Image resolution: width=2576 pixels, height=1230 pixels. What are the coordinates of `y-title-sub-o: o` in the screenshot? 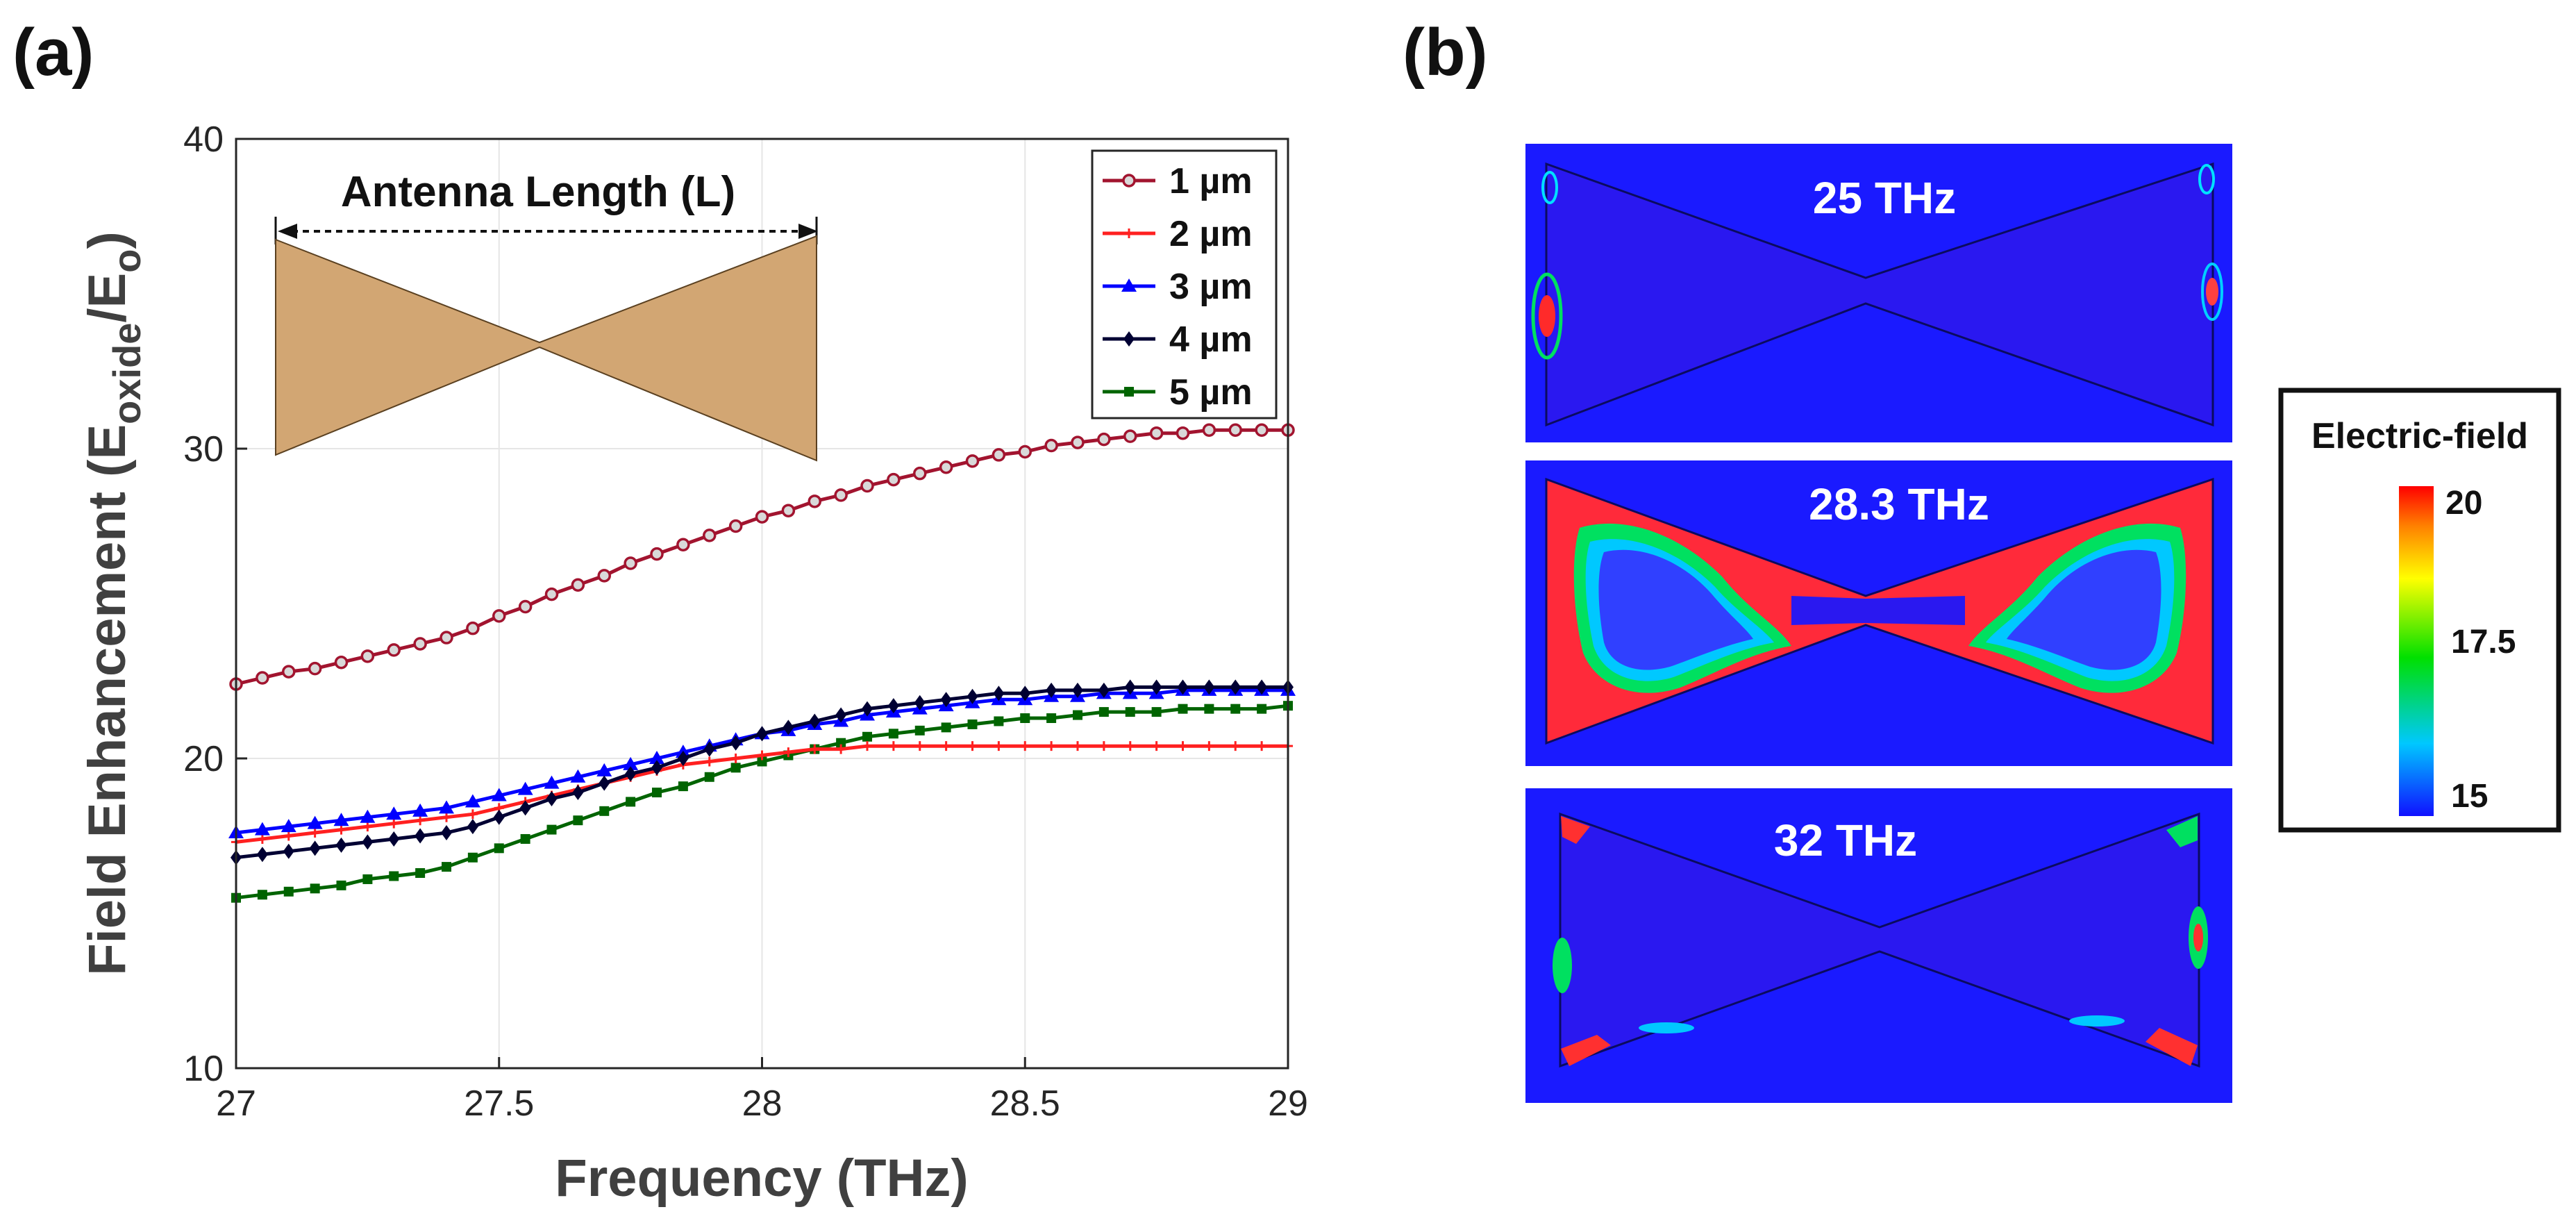 It's located at (127, 261).